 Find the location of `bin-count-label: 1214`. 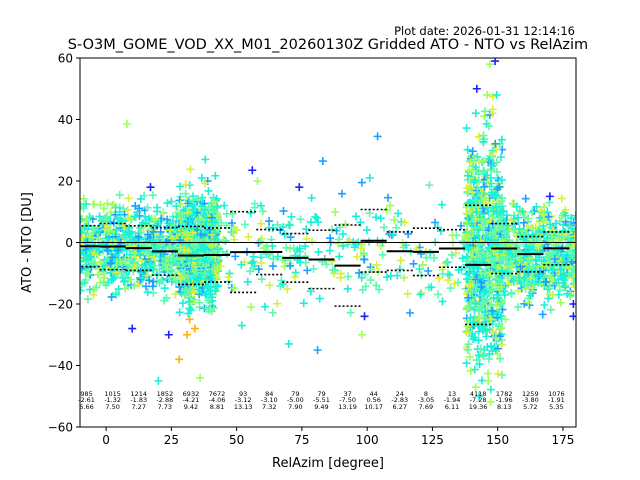

bin-count-label: 1214 is located at coordinates (138, 394).